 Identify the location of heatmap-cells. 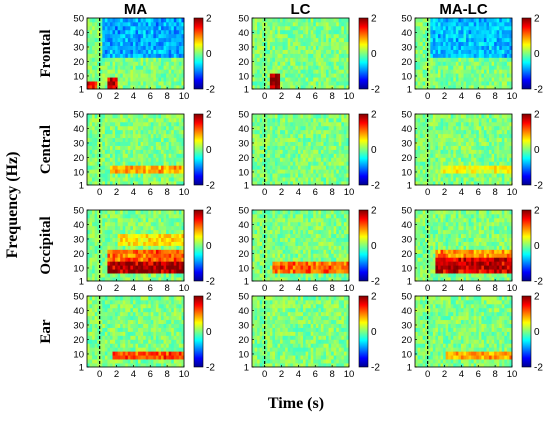
(301, 150).